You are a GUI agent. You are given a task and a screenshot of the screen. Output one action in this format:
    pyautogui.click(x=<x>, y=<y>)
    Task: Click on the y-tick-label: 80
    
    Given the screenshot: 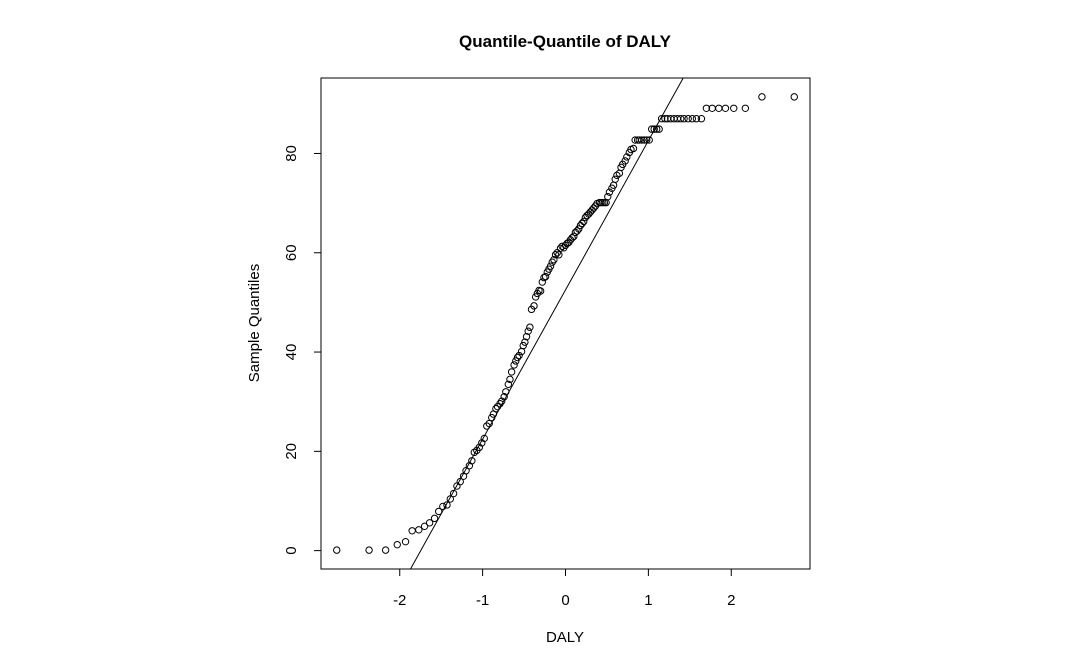 What is the action you would take?
    pyautogui.click(x=291, y=153)
    